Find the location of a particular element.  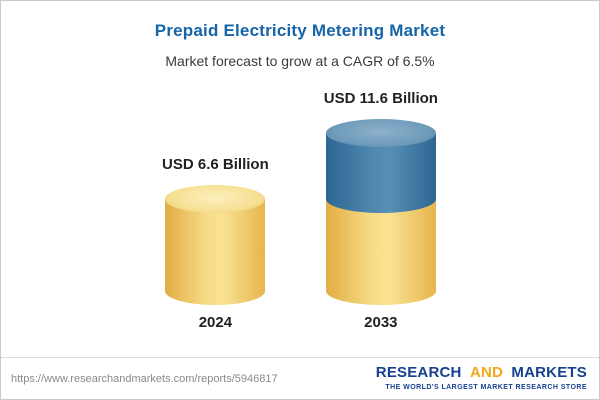

value-label-2024: USD 6.6 Billion is located at coordinates (215, 165).